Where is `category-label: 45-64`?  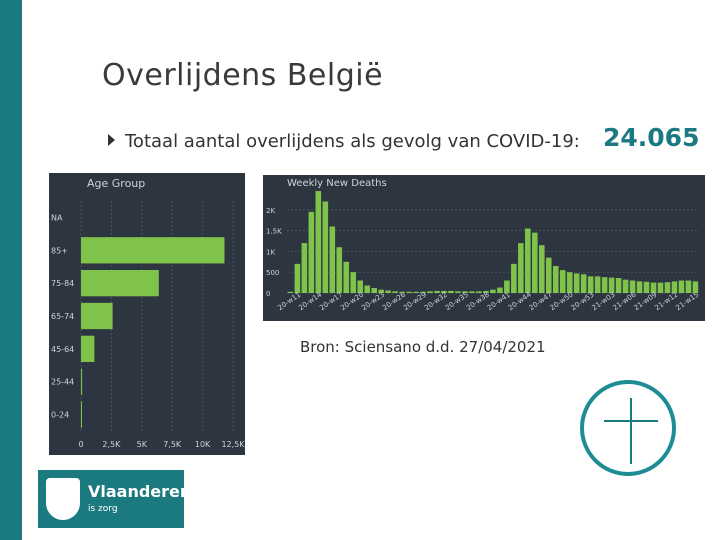
category-label: 45-64 is located at coordinates (62, 349).